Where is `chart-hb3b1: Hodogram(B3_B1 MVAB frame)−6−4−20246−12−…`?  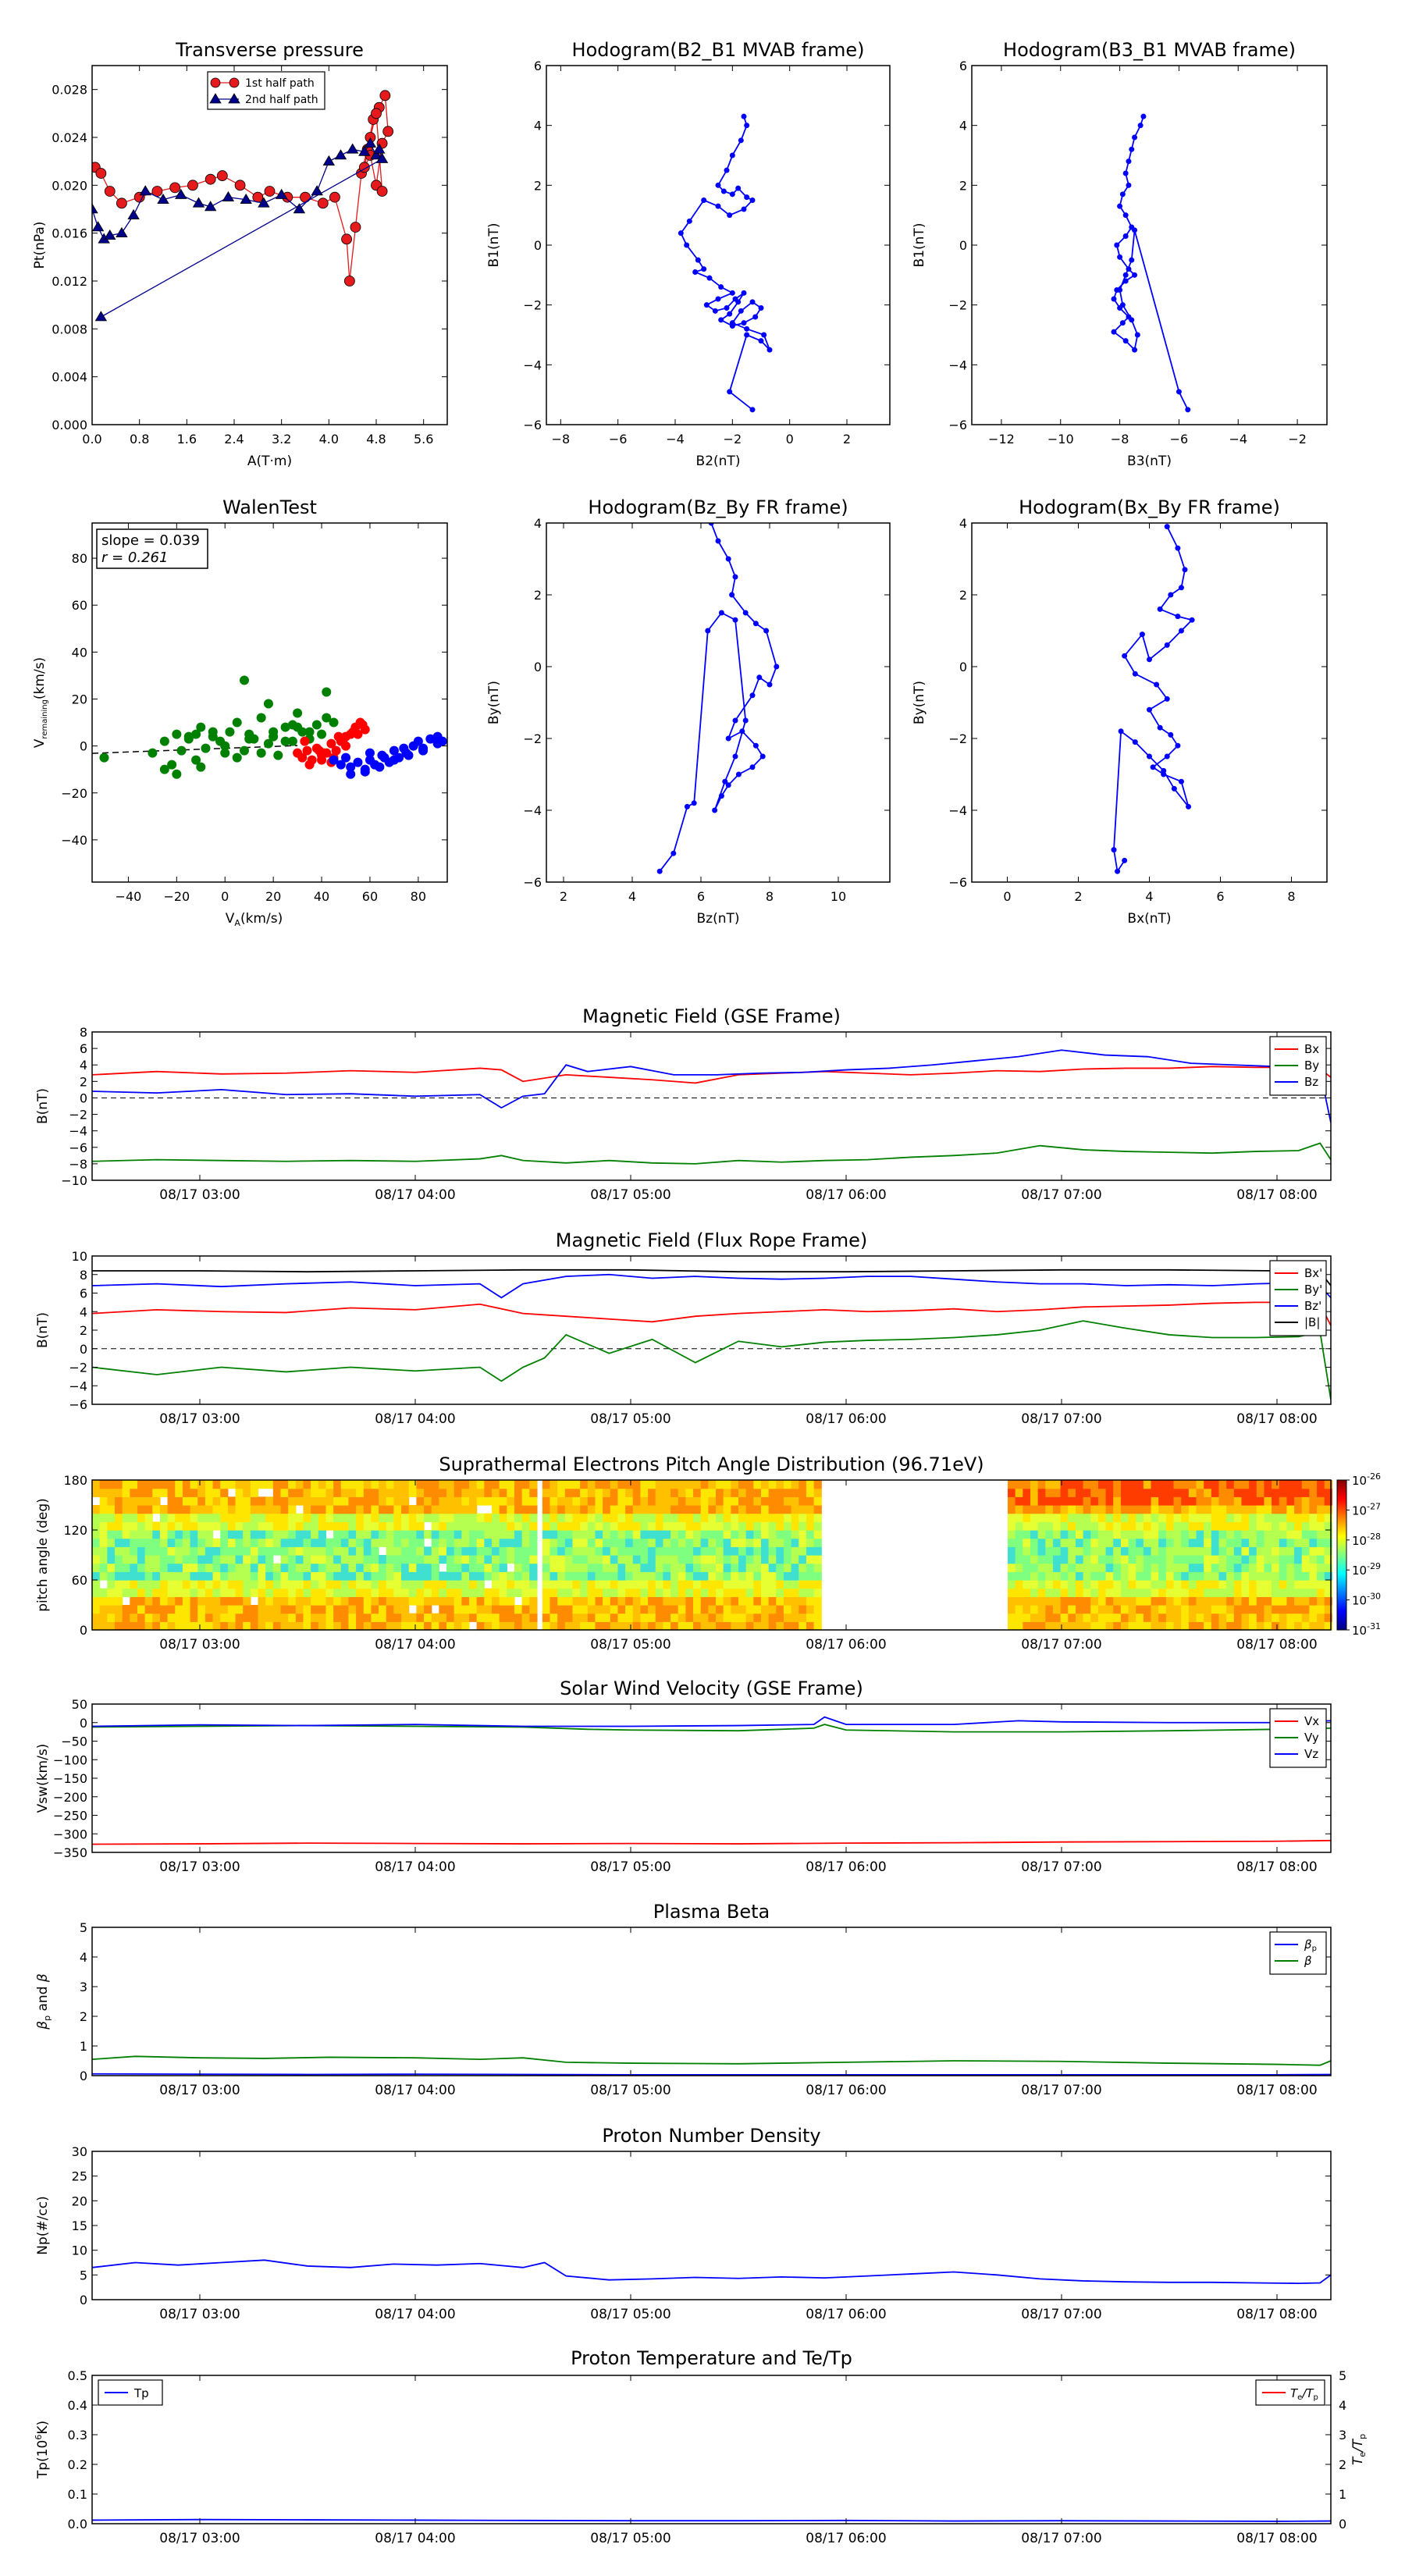 chart-hb3b1: Hodogram(B3_B1 MVAB frame)−6−4−20246−12−… is located at coordinates (1120, 254).